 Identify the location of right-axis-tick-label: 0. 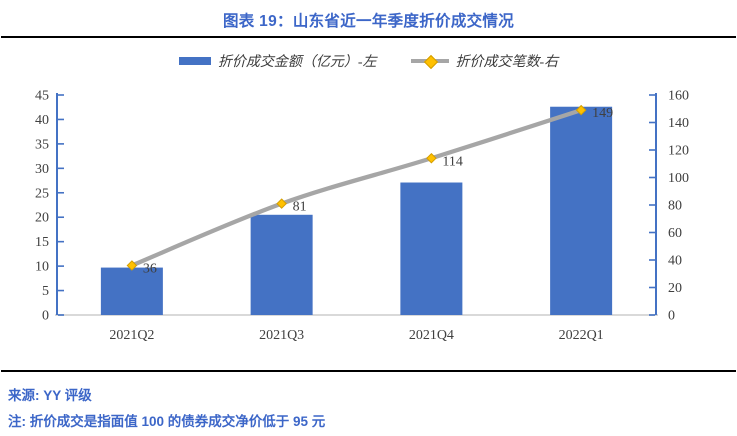
(671, 316).